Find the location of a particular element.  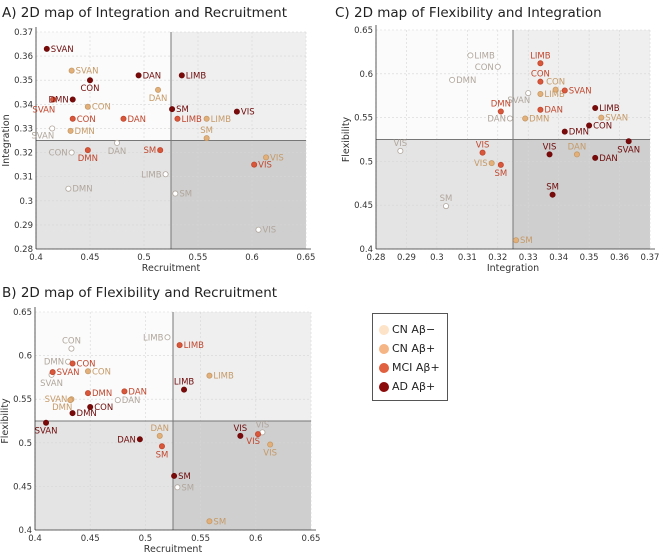

legend-label: CN Aβ+ is located at coordinates (414, 348).